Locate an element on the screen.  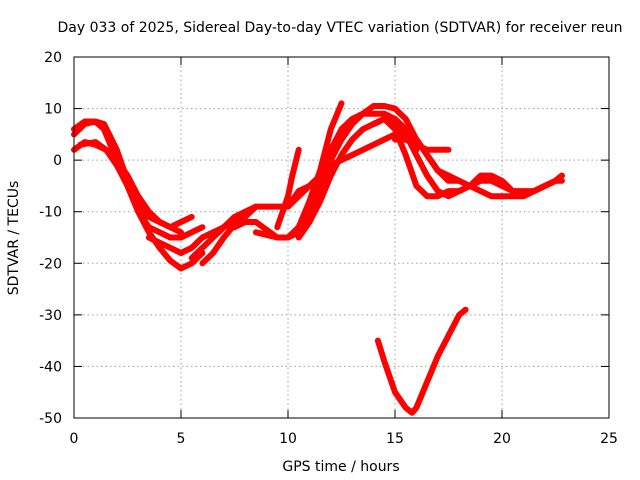
x-tick-label: 5 is located at coordinates (181, 439).